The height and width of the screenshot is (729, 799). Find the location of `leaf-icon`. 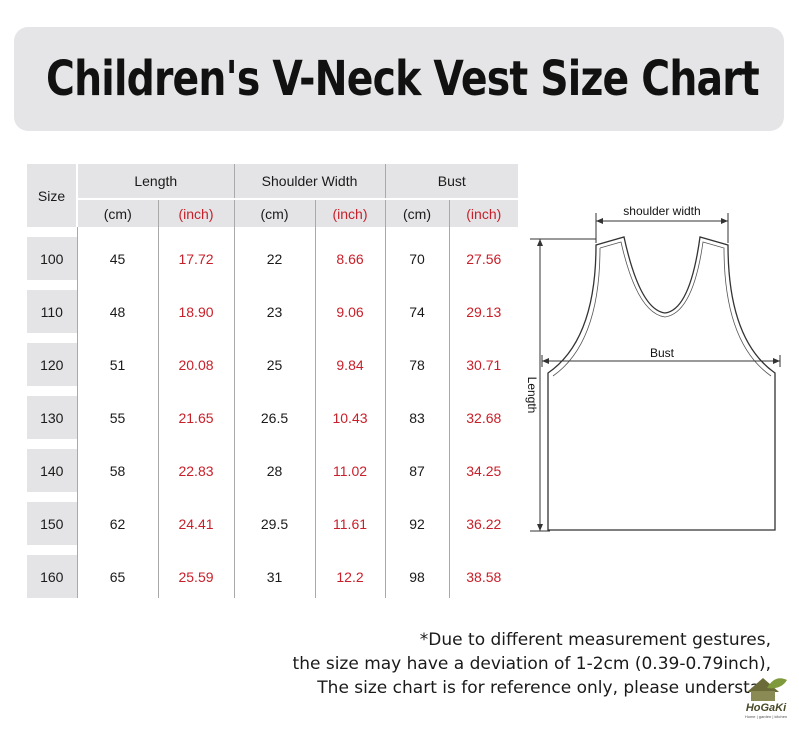

leaf-icon is located at coordinates (777, 683).